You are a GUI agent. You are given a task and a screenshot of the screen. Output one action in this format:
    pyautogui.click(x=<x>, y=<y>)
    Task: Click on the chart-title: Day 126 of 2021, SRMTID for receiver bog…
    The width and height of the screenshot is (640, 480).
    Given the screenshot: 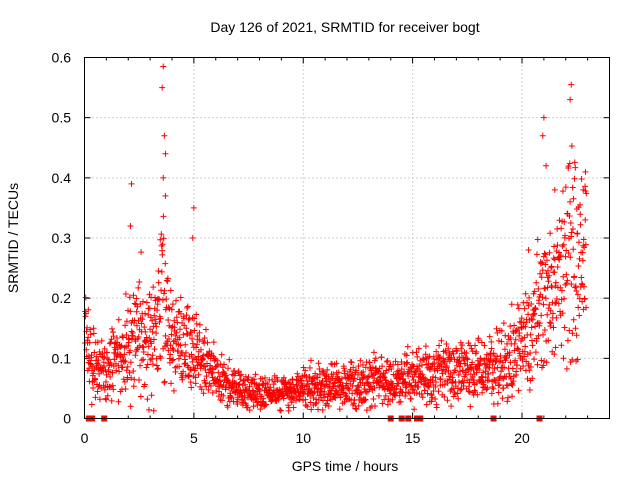 What is the action you would take?
    pyautogui.click(x=344, y=27)
    